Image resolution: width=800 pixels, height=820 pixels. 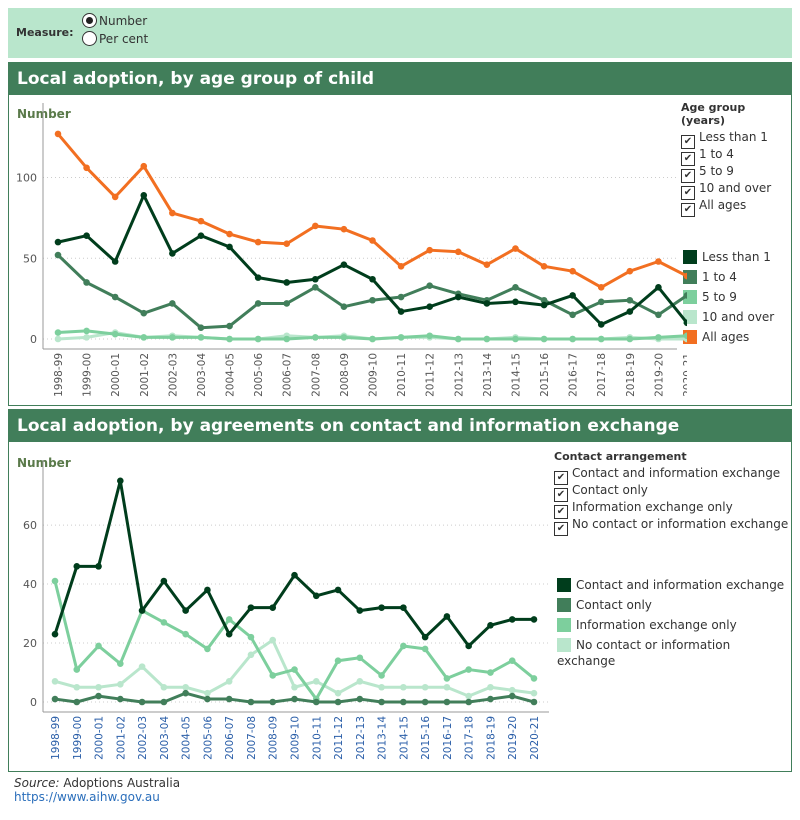 I want to click on legend-item: Contact and information exchange, so click(x=674, y=587).